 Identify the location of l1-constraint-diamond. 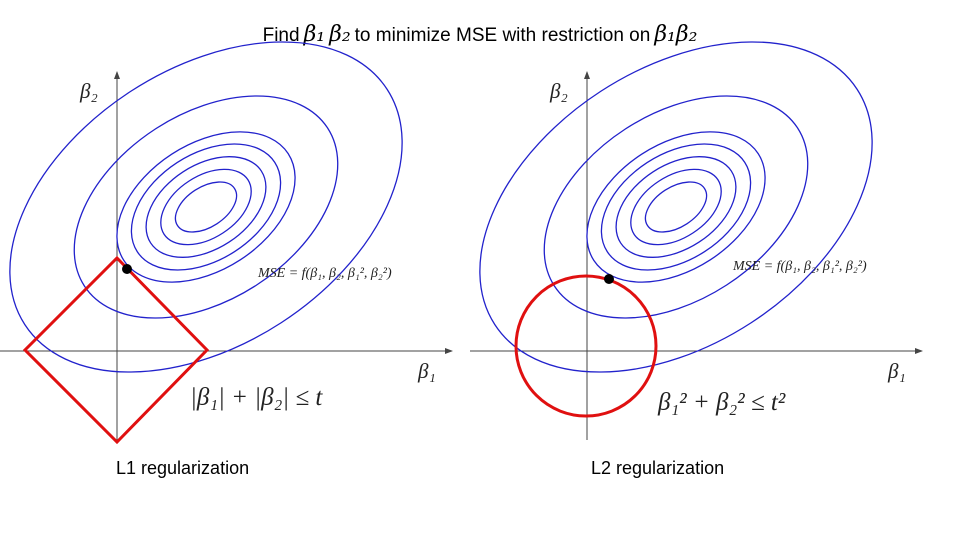
(116, 350).